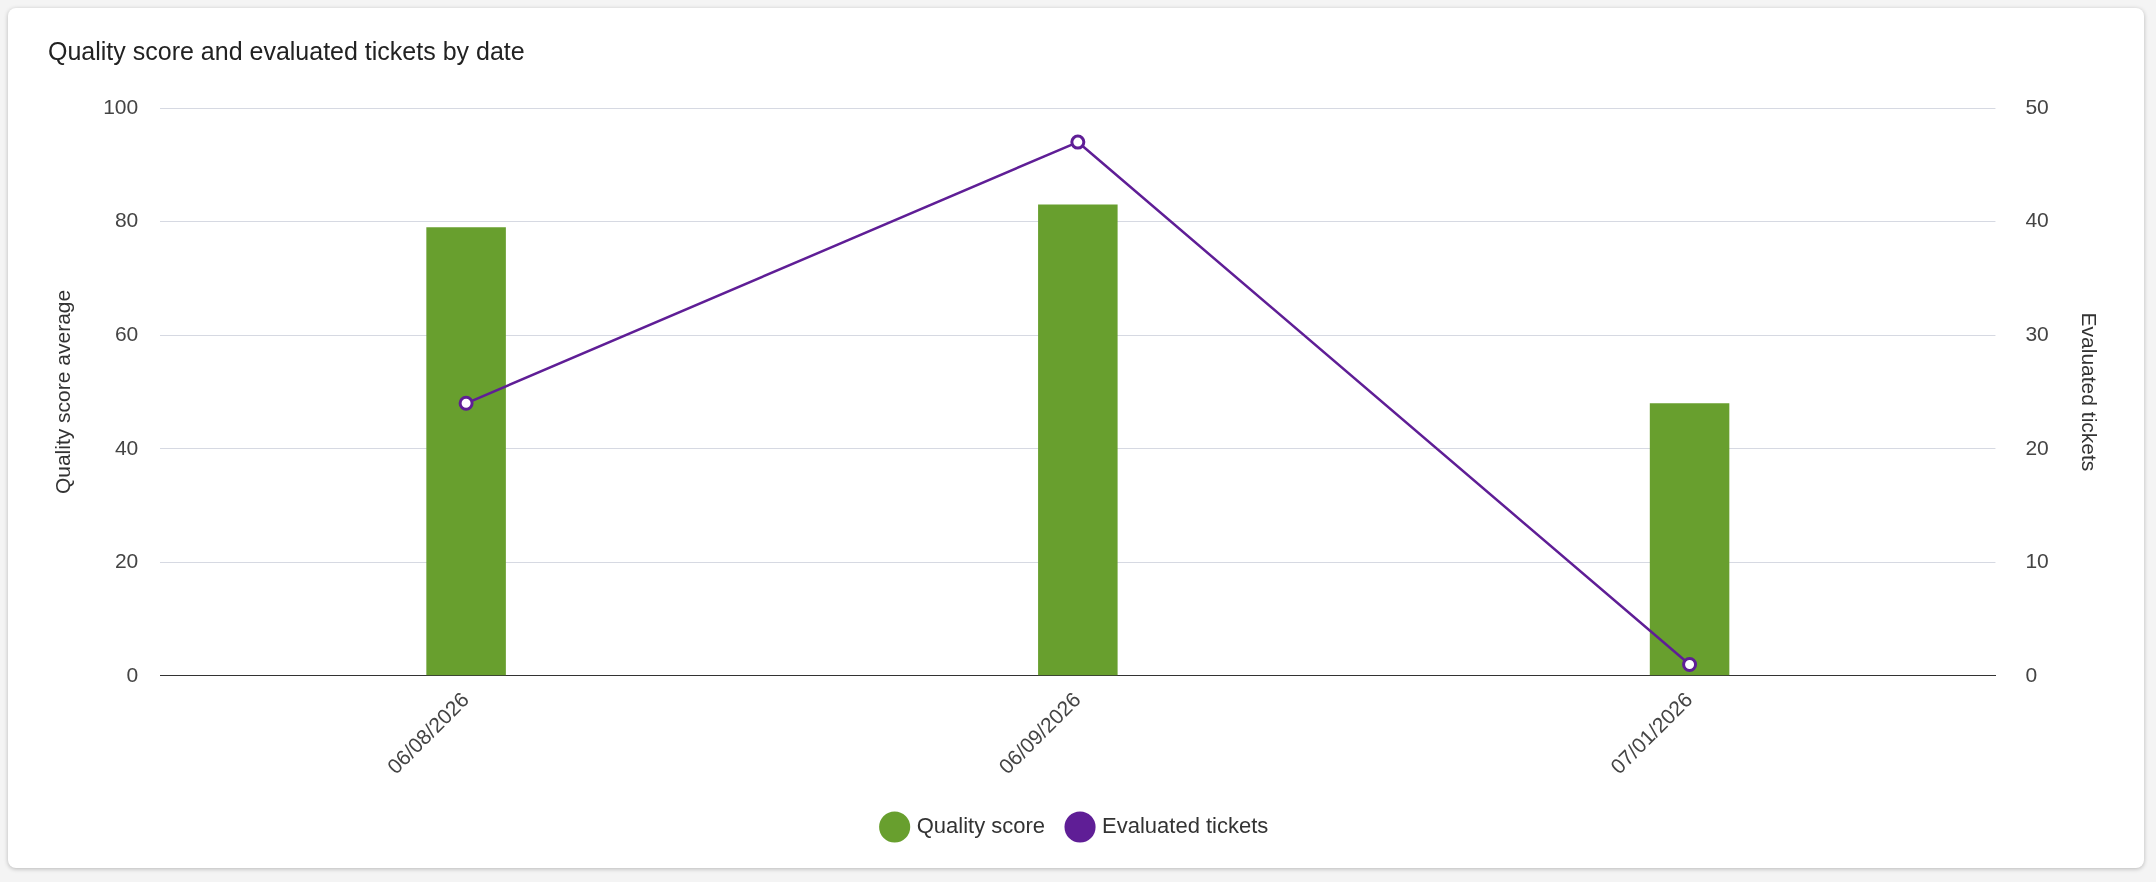  What do you see at coordinates (126, 220) in the screenshot?
I see `y-tick-label: 80` at bounding box center [126, 220].